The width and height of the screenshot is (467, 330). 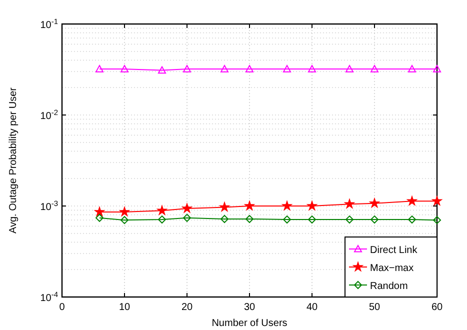 I want to click on x-tick-label: 10, so click(x=124, y=307).